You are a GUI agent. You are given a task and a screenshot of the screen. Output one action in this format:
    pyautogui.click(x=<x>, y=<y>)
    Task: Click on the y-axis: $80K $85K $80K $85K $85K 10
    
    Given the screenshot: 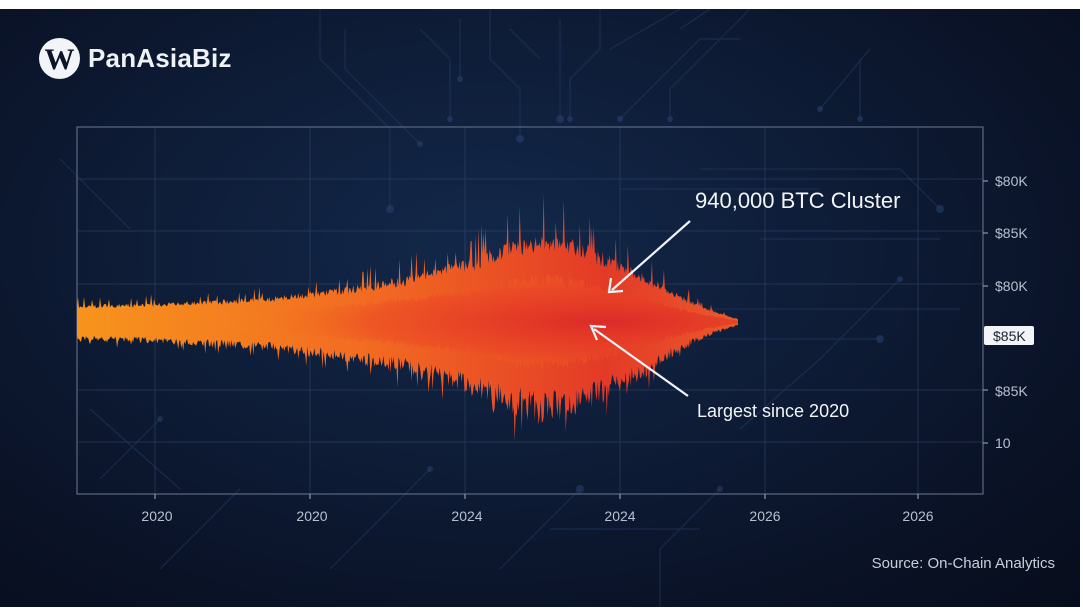 What is the action you would take?
    pyautogui.click(x=1008, y=312)
    